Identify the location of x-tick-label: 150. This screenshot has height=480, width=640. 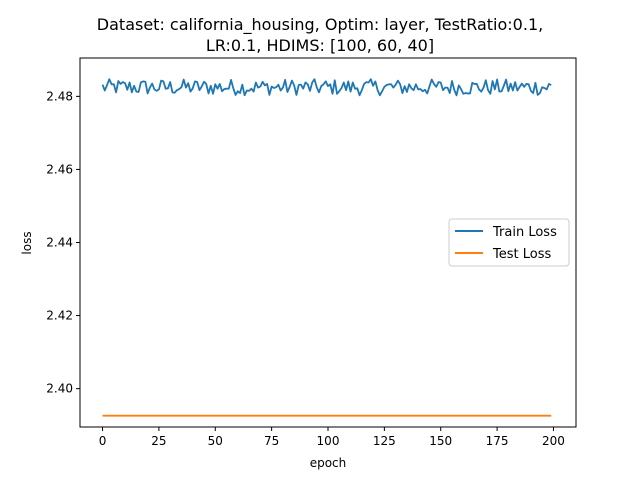
(440, 441).